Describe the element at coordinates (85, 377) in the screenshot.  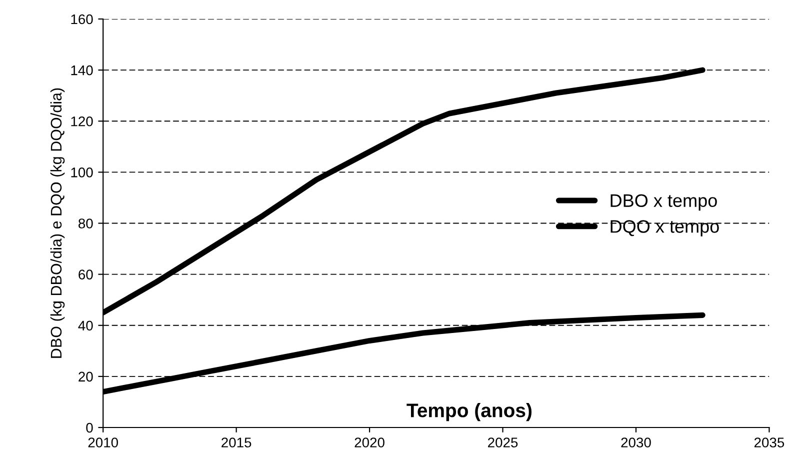
I see `y-tick-label: 20` at that location.